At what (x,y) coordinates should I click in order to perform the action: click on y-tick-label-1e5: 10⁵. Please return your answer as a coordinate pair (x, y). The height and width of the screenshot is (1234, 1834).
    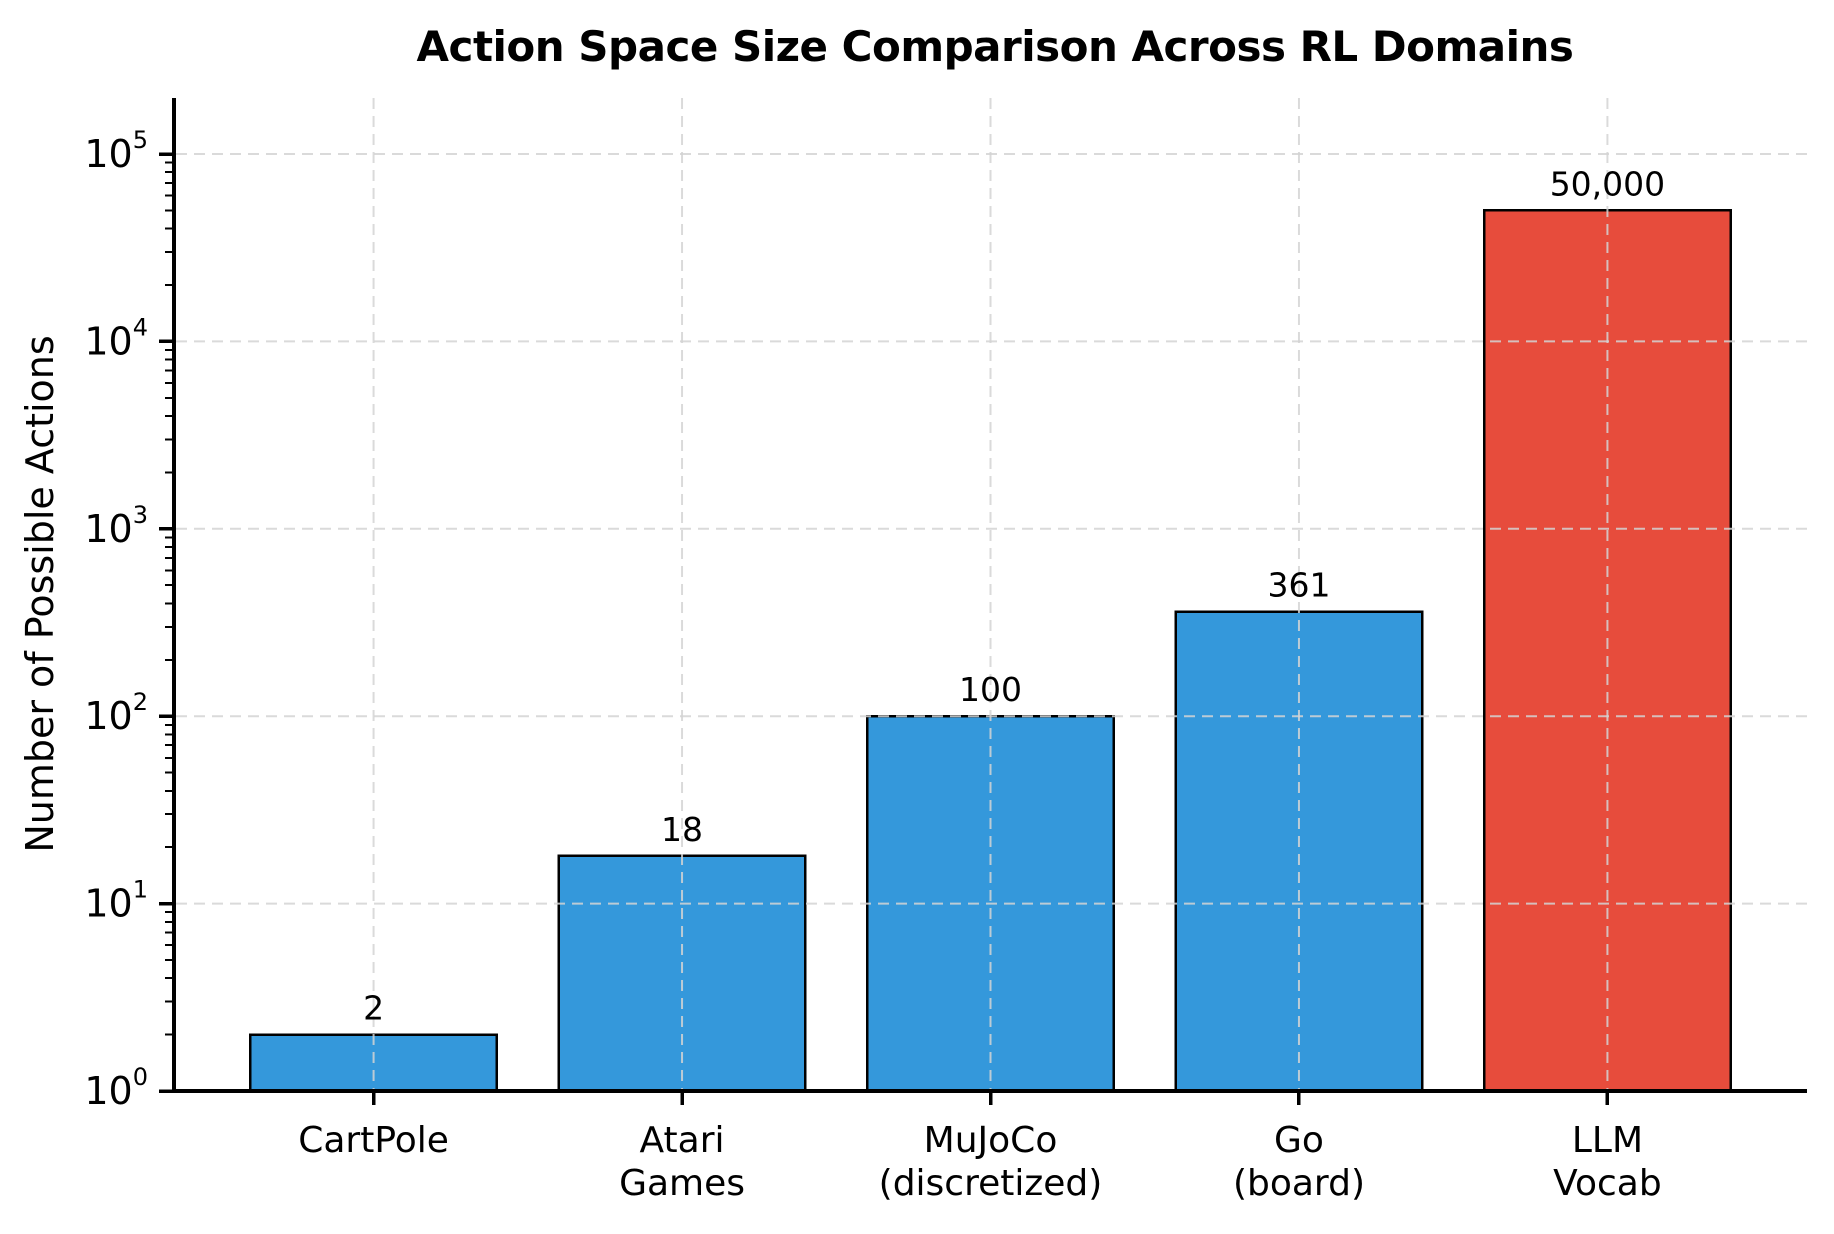
    Looking at the image, I should click on (116, 151).